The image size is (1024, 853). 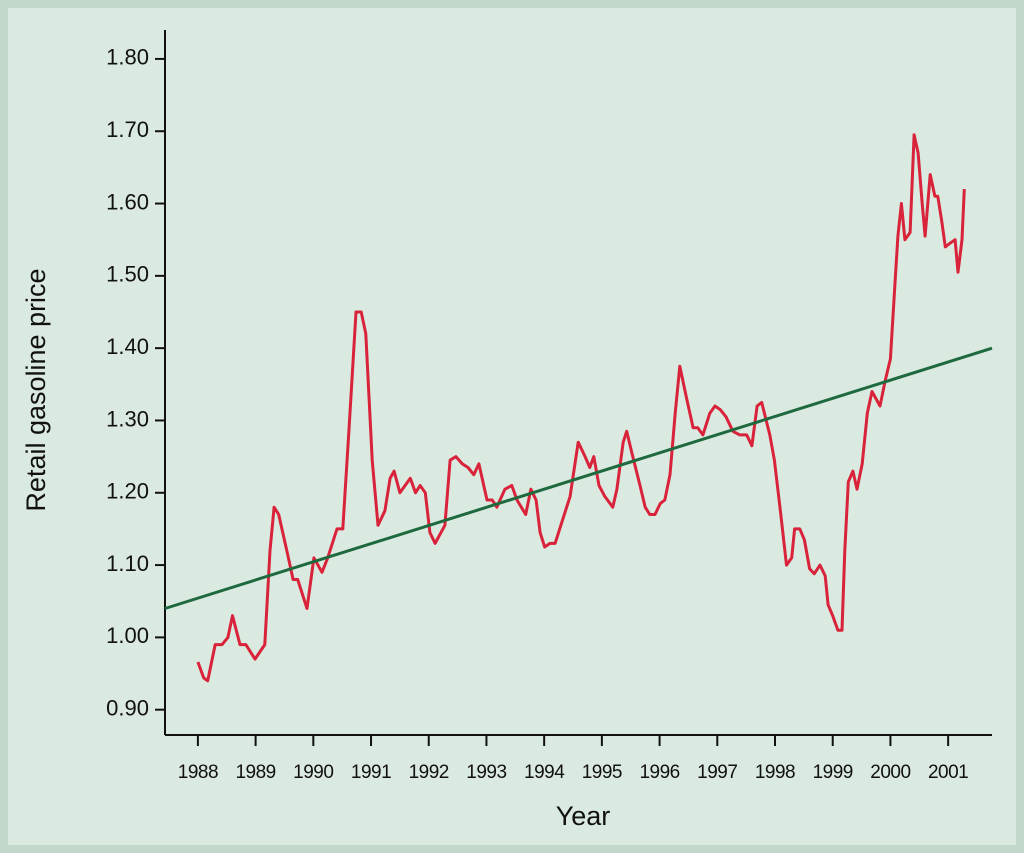 I want to click on x-tick-label: 1998, so click(x=775, y=772).